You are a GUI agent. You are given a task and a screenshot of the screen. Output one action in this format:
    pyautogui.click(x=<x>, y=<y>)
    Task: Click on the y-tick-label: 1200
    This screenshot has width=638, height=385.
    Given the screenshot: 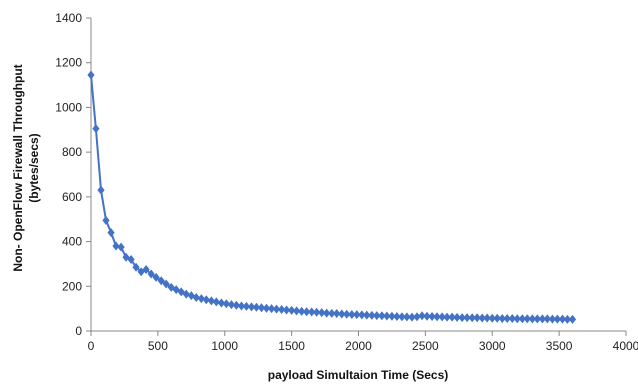 What is the action you would take?
    pyautogui.click(x=68, y=63)
    